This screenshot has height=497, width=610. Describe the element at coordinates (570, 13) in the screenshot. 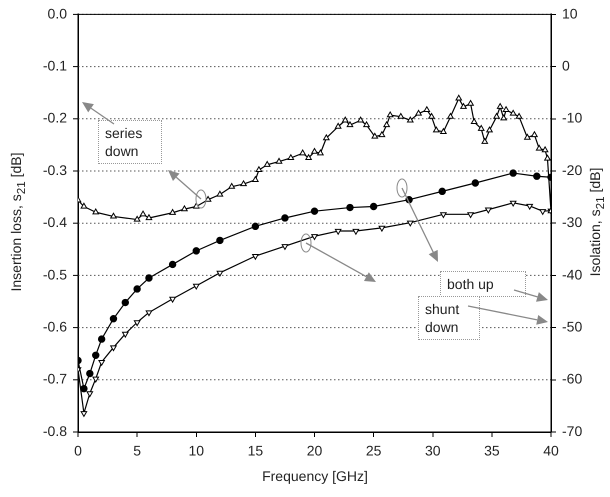

I see `y2-tick-label: 10` at that location.